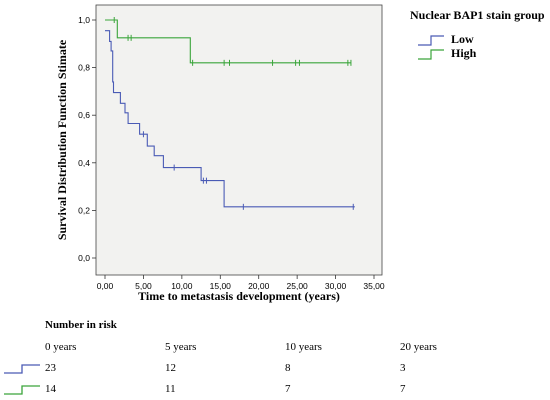 The width and height of the screenshot is (550, 400). What do you see at coordinates (143, 286) in the screenshot?
I see `x-tick-label: 5,00` at bounding box center [143, 286].